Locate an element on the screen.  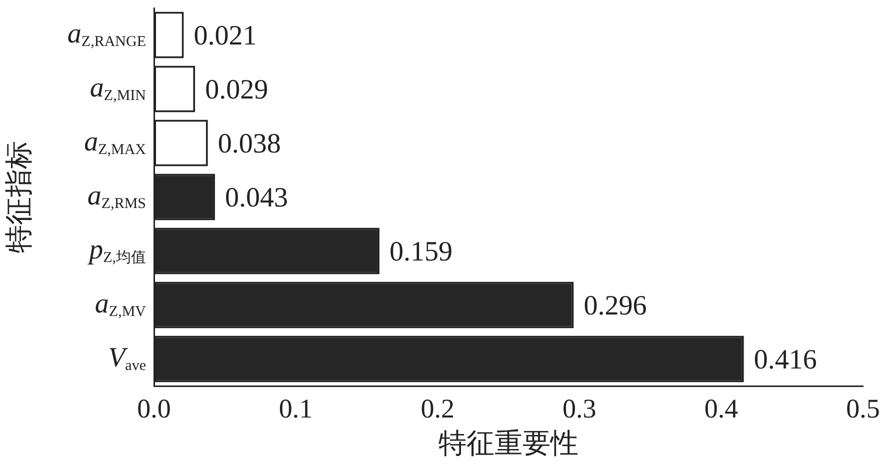
x-tick-label: 0.0 is located at coordinates (154, 408).